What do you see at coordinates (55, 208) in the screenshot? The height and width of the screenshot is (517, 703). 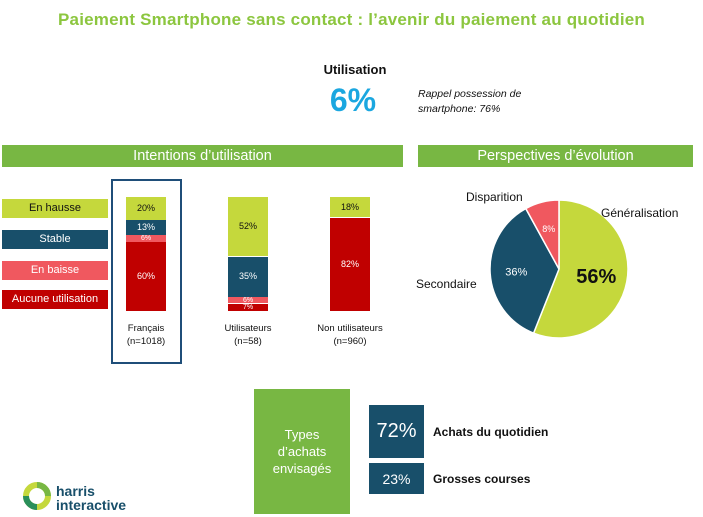 I see `legend-en-hausse: En hausse` at bounding box center [55, 208].